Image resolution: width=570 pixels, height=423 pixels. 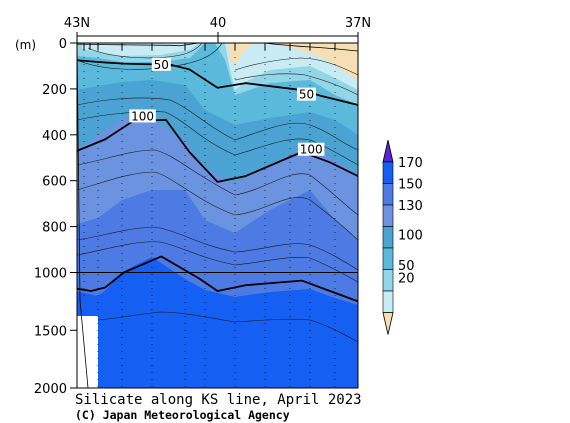 What do you see at coordinates (217, 37) in the screenshot?
I see `top-axis` at bounding box center [217, 37].